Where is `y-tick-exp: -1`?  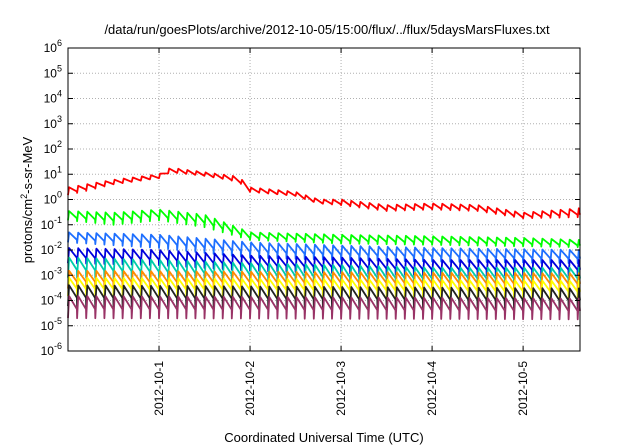 y-tick-exp: -1 is located at coordinates (58, 220).